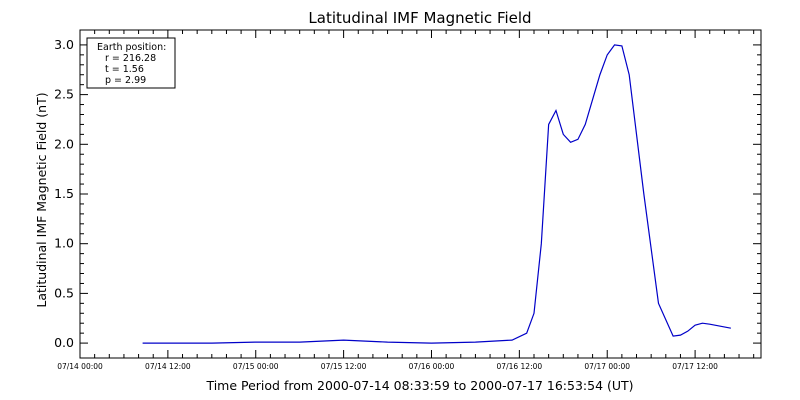 The height and width of the screenshot is (400, 800). Describe the element at coordinates (419, 18) in the screenshot. I see `chart-title: Latitudinal IMF Magnetic Field` at that location.